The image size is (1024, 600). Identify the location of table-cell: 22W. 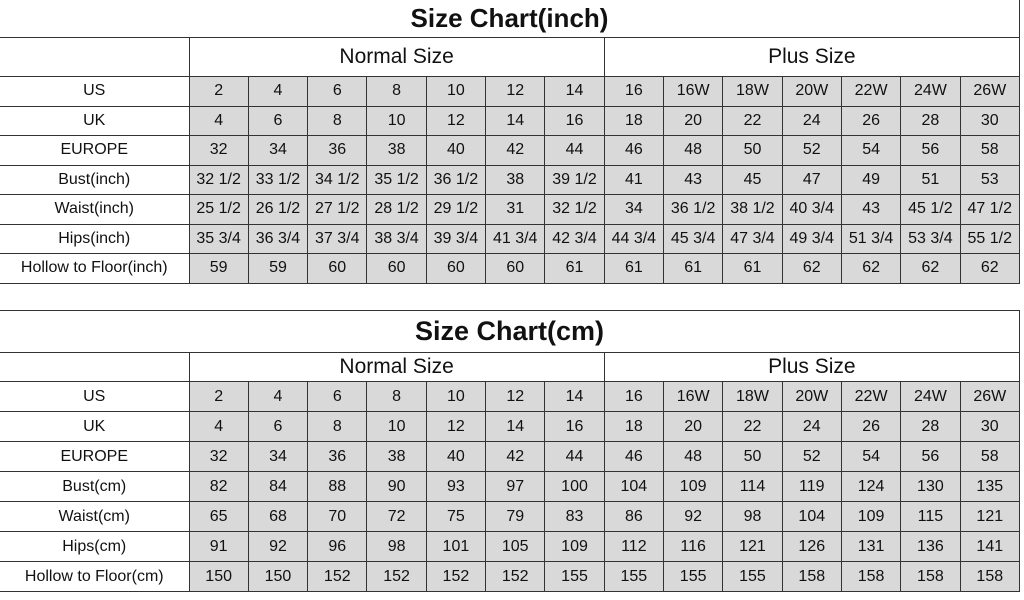
(871, 91).